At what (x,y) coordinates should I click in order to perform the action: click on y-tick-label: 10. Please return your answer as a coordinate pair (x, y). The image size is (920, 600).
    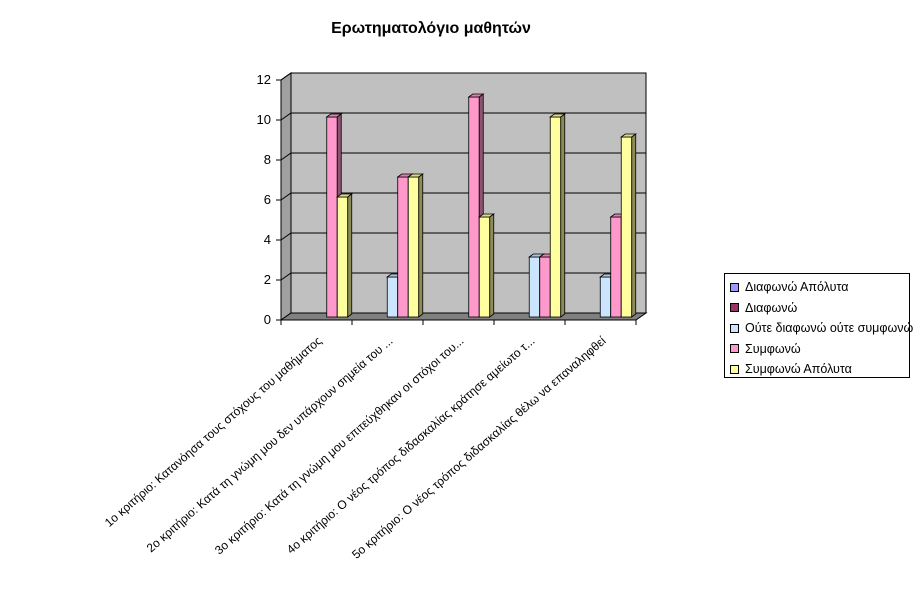
    Looking at the image, I should click on (264, 119).